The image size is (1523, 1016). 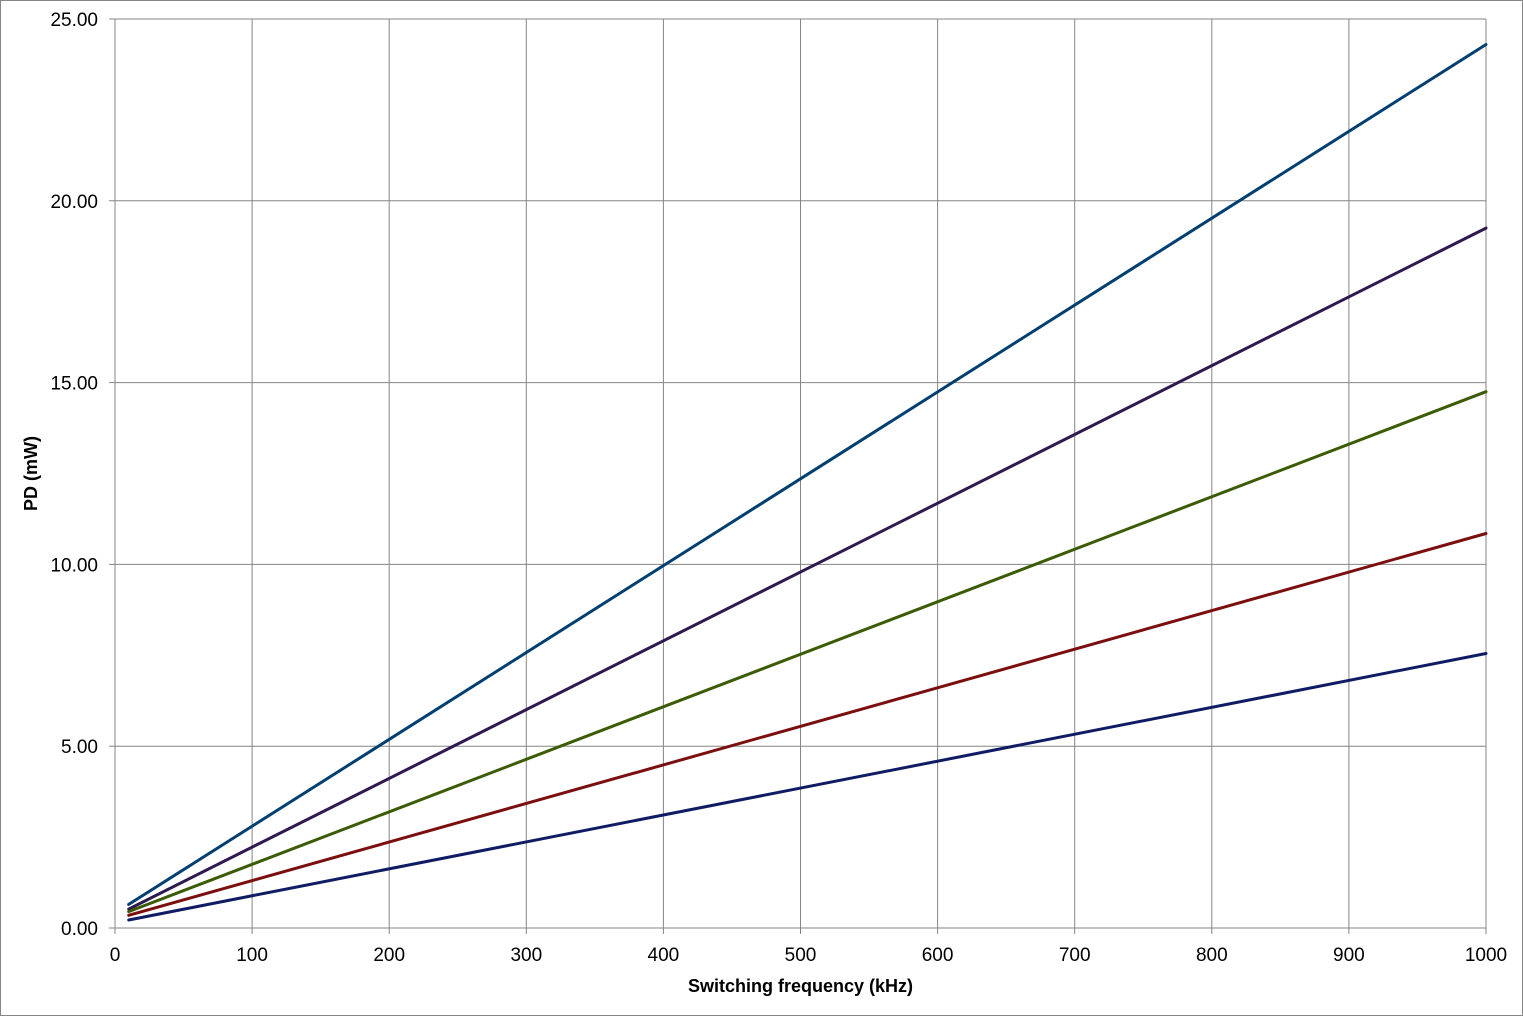 What do you see at coordinates (74, 20) in the screenshot?
I see `y-tick-label: 25.00` at bounding box center [74, 20].